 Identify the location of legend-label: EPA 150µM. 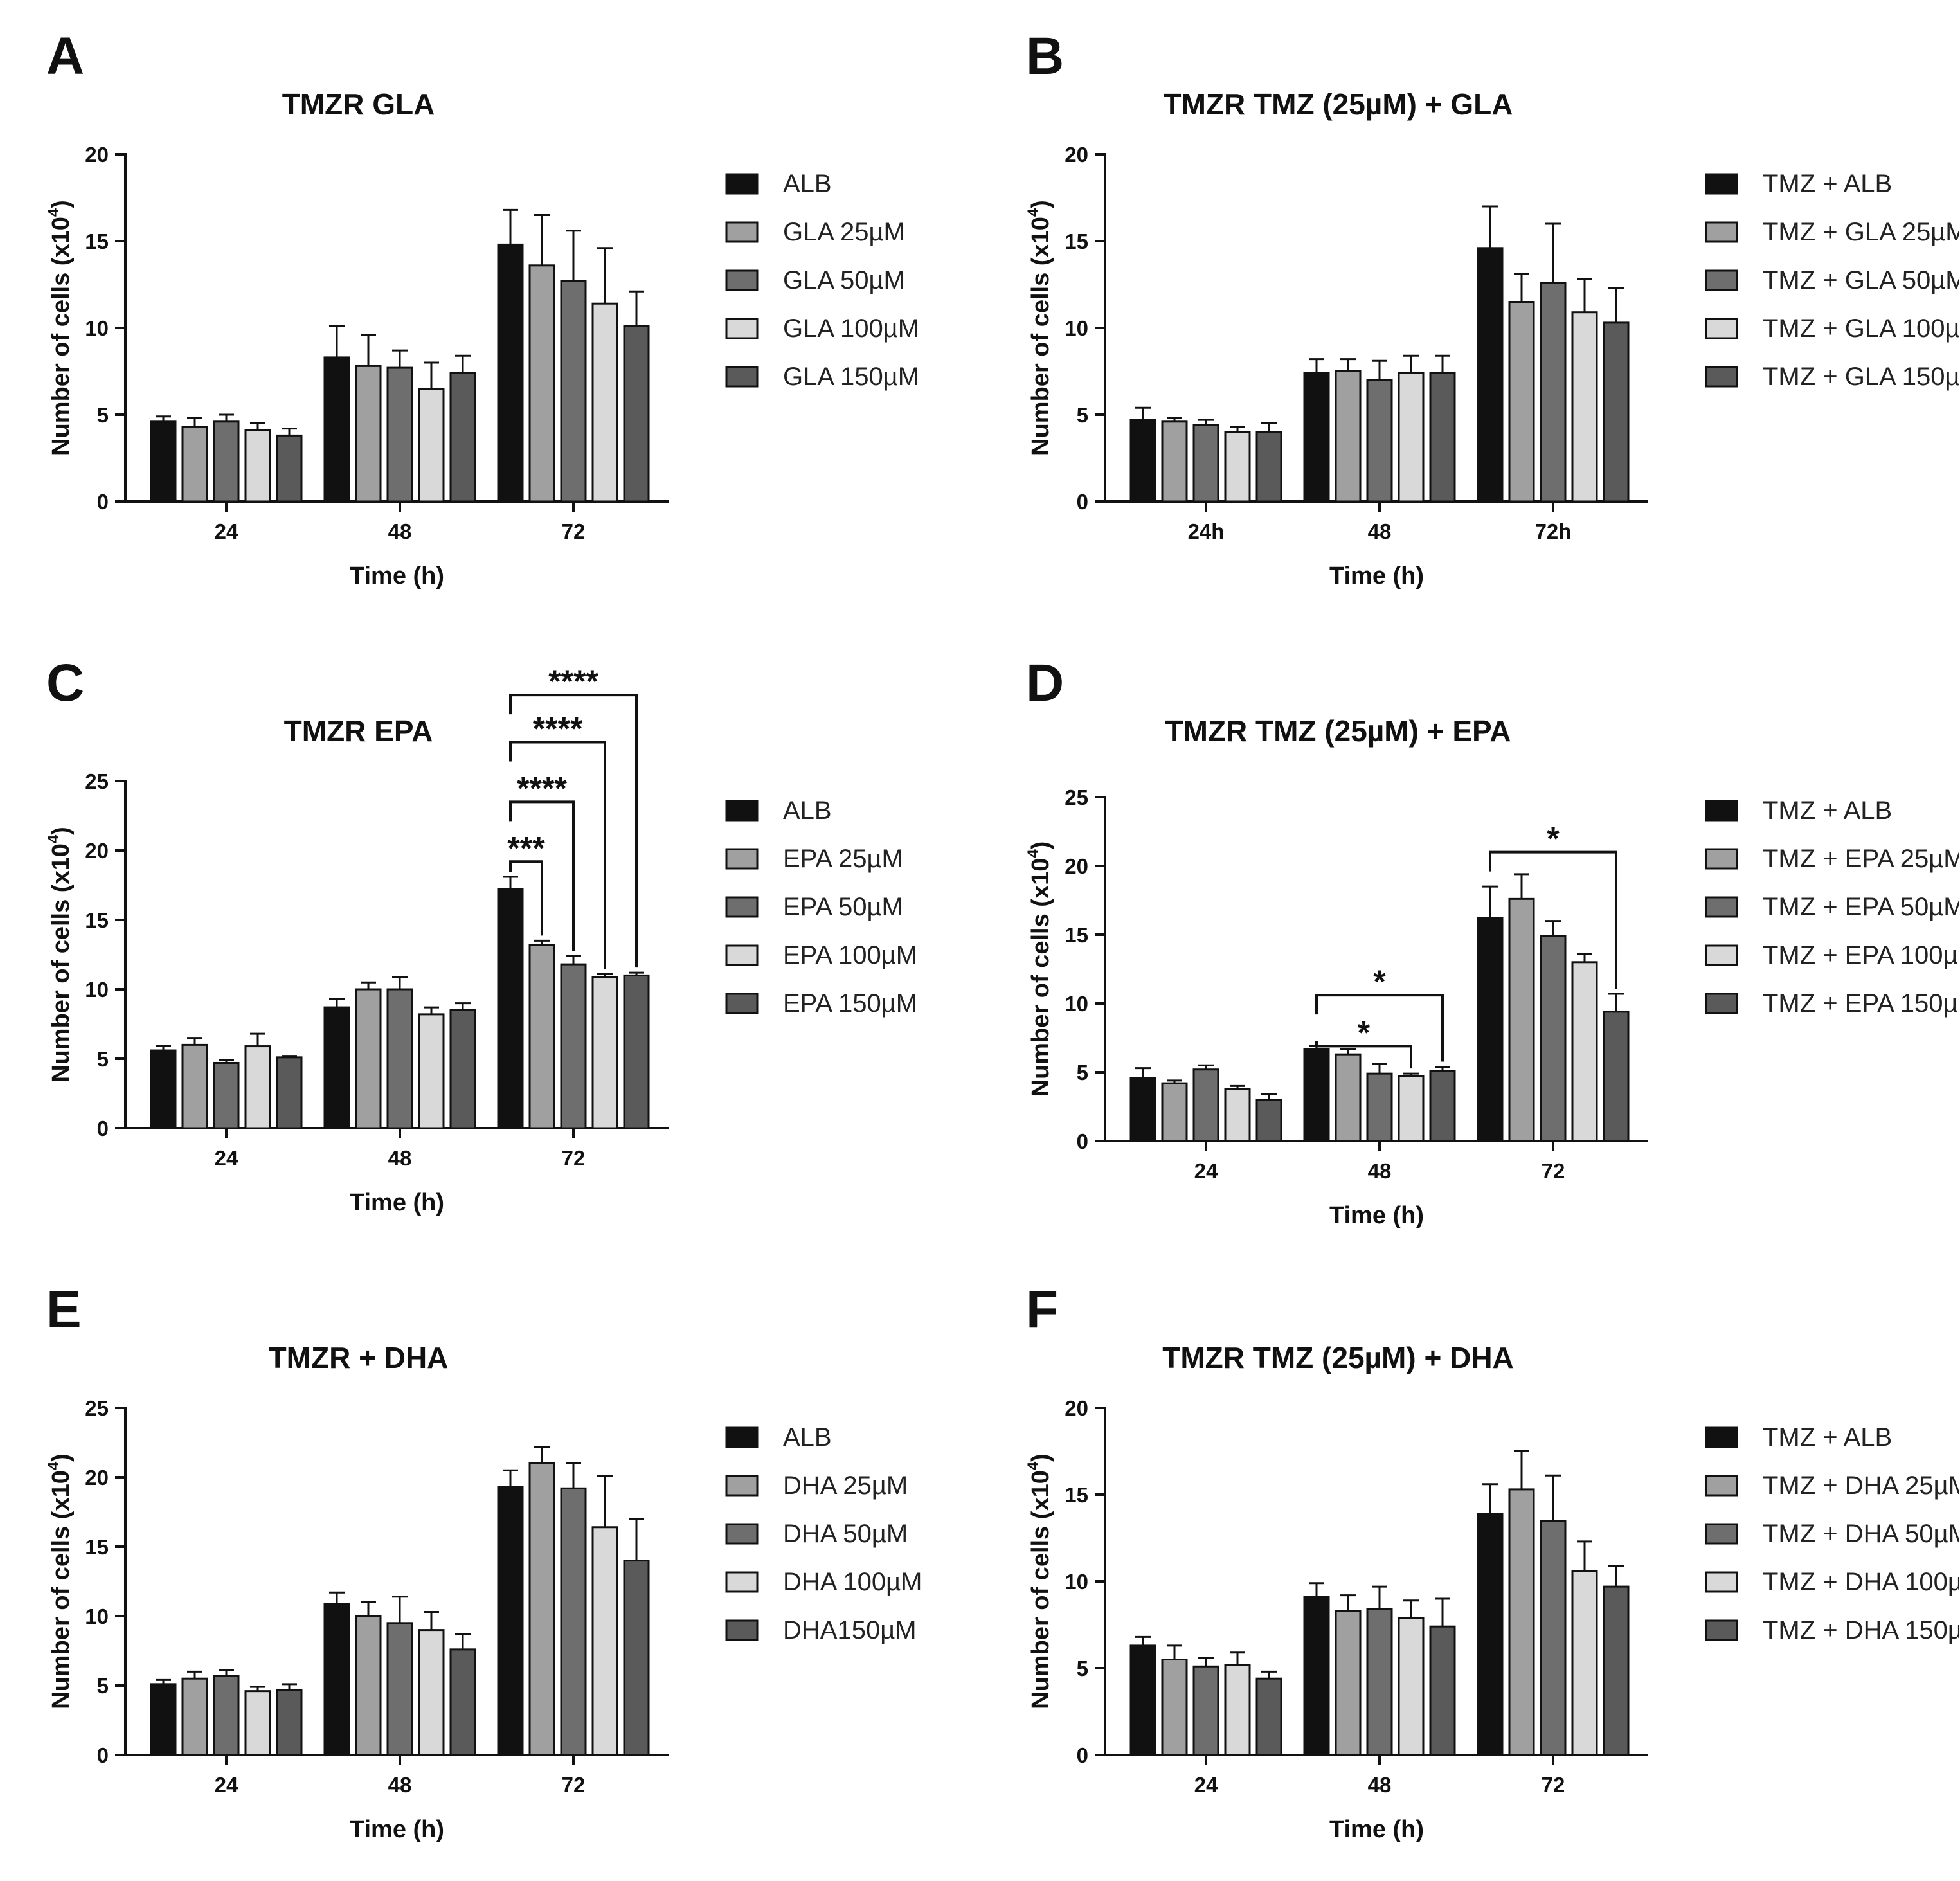
(850, 1004).